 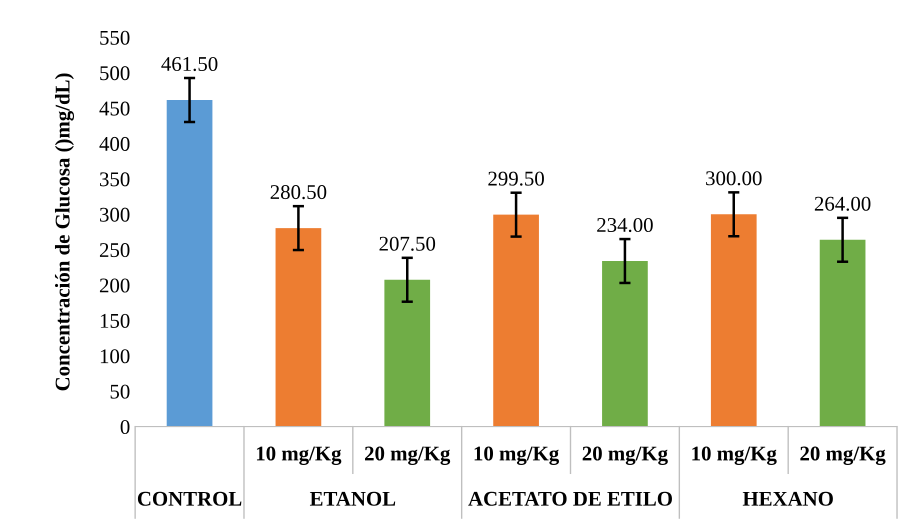 I want to click on text: ETANOL, so click(x=353, y=499).